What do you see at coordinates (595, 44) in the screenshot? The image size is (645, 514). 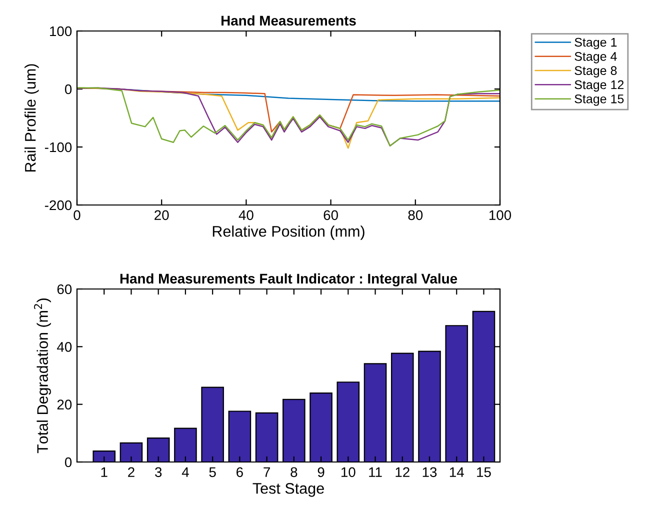 I see `legend-label: Stage 1` at bounding box center [595, 44].